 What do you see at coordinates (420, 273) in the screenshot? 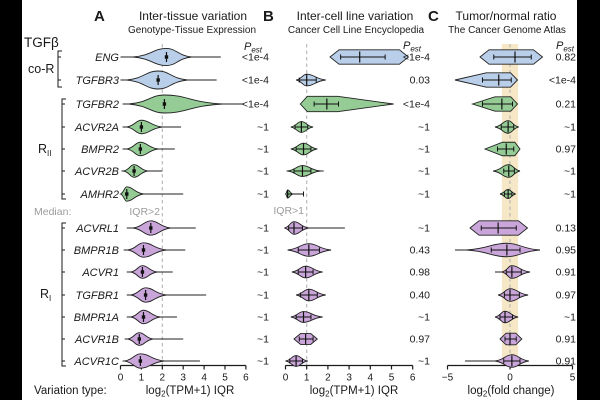
I see `pest-value-b-acvr1: 0.98` at bounding box center [420, 273].